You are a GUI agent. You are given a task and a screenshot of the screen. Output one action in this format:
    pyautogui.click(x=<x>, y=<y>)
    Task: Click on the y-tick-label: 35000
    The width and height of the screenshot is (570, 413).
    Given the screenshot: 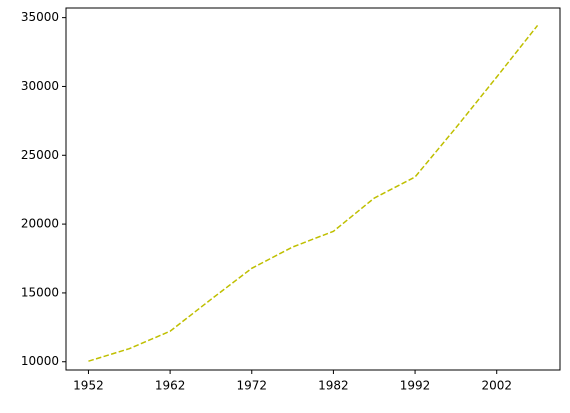 What is the action you would take?
    pyautogui.click(x=40, y=17)
    